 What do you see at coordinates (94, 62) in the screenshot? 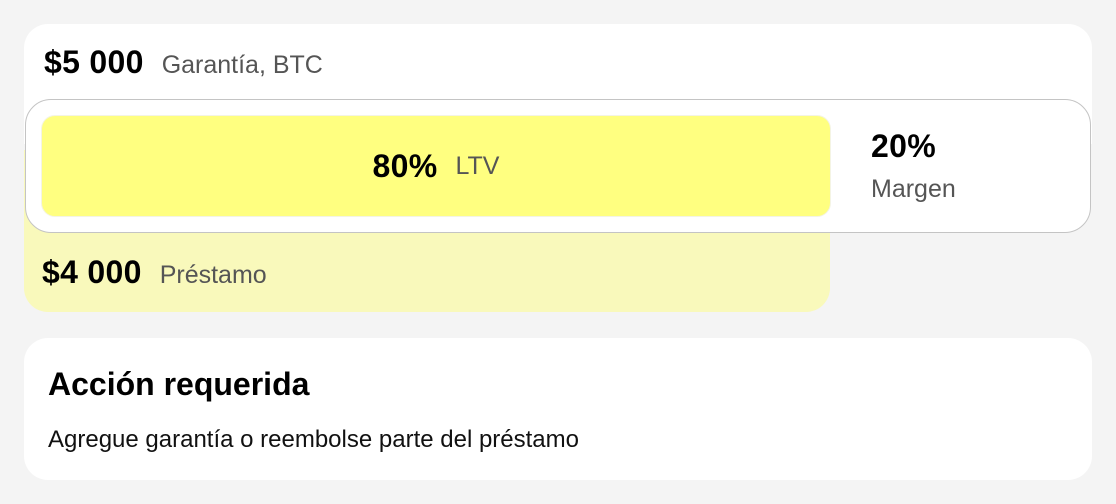
I see `collateral-amount: $5 000` at bounding box center [94, 62].